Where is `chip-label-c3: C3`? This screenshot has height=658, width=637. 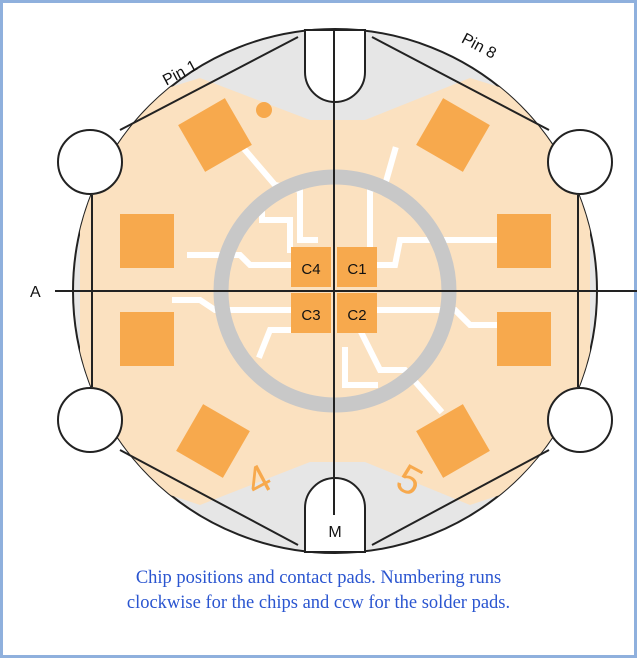 chip-label-c3: C3 is located at coordinates (310, 315).